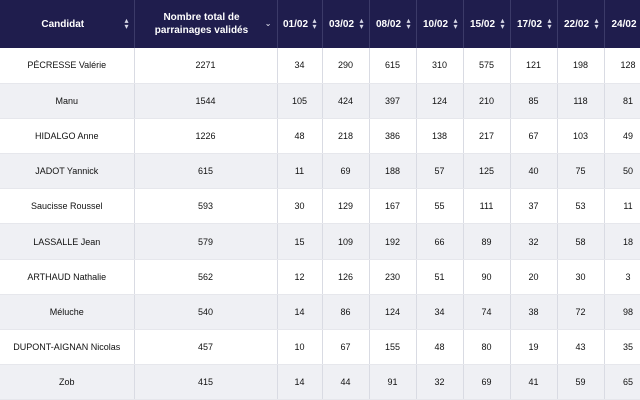  What do you see at coordinates (581, 312) in the screenshot?
I see `date-count-cell: 72` at bounding box center [581, 312].